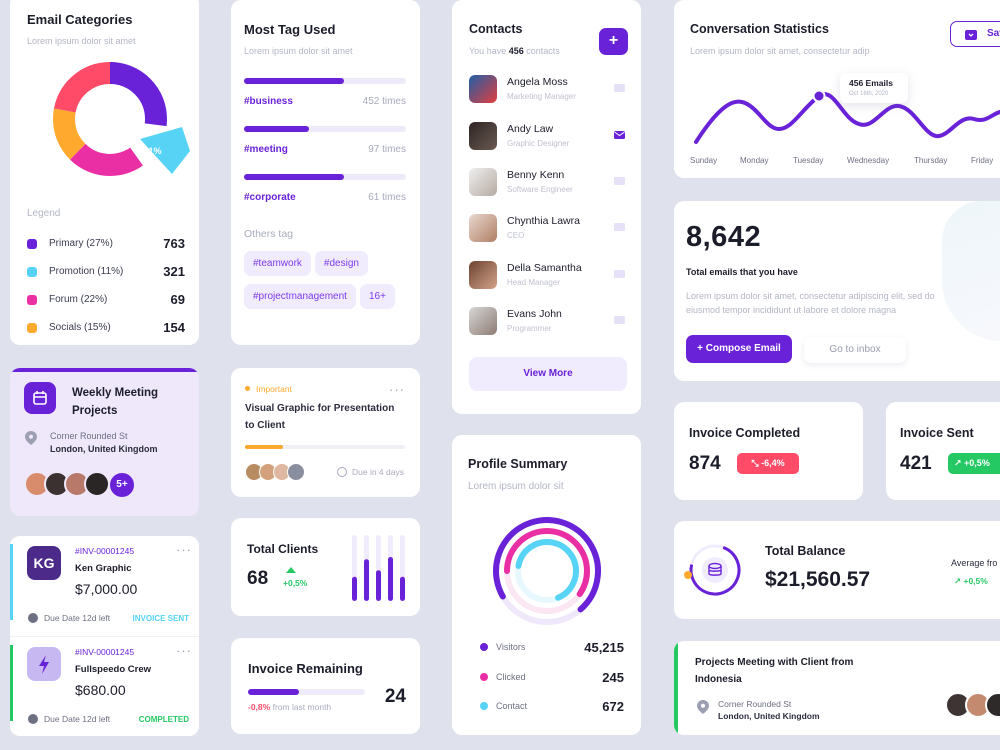 The height and width of the screenshot is (750, 1000). What do you see at coordinates (855, 350) in the screenshot?
I see `go-to-inbox-button: Go to inbox` at bounding box center [855, 350].